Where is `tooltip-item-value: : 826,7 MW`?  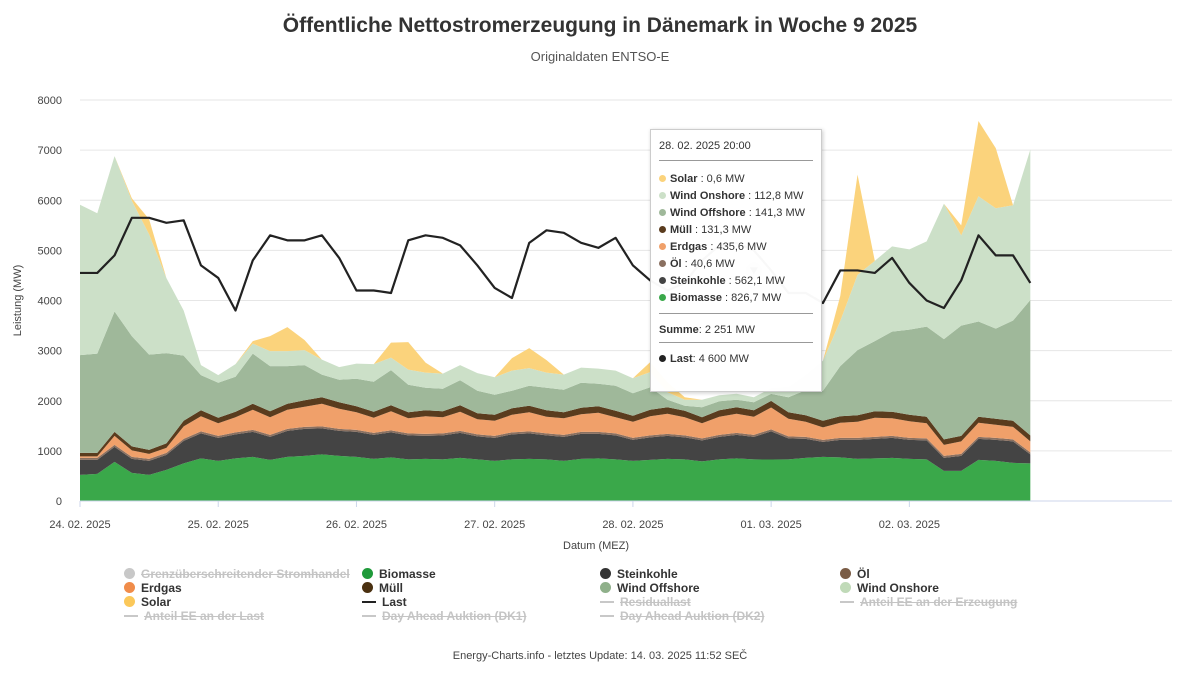 tooltip-item-value: : 826,7 MW is located at coordinates (751, 298).